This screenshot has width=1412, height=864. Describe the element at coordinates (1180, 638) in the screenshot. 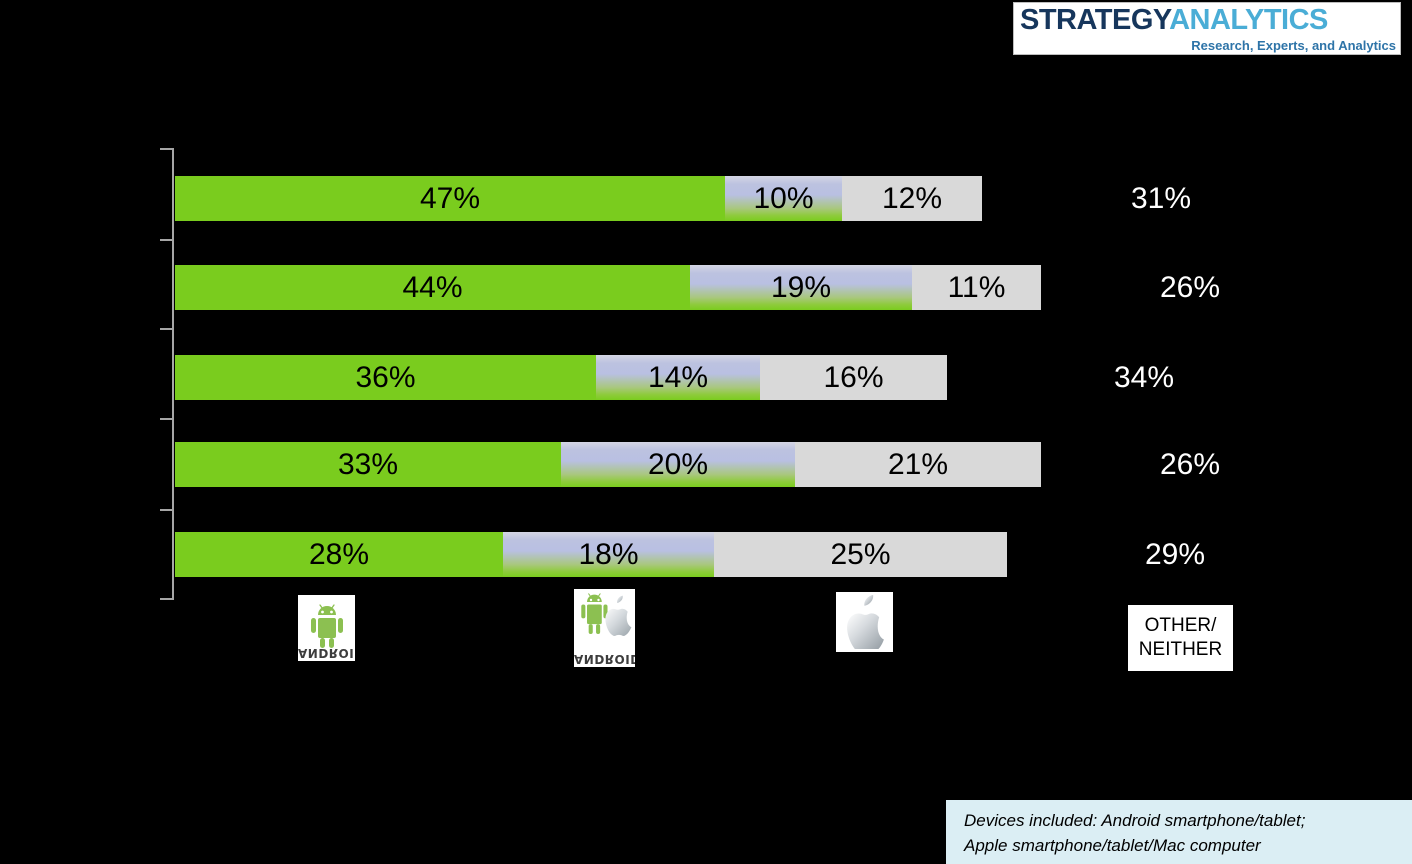

I see `category-label-other-neither: OTHER/ NEITHER` at that location.